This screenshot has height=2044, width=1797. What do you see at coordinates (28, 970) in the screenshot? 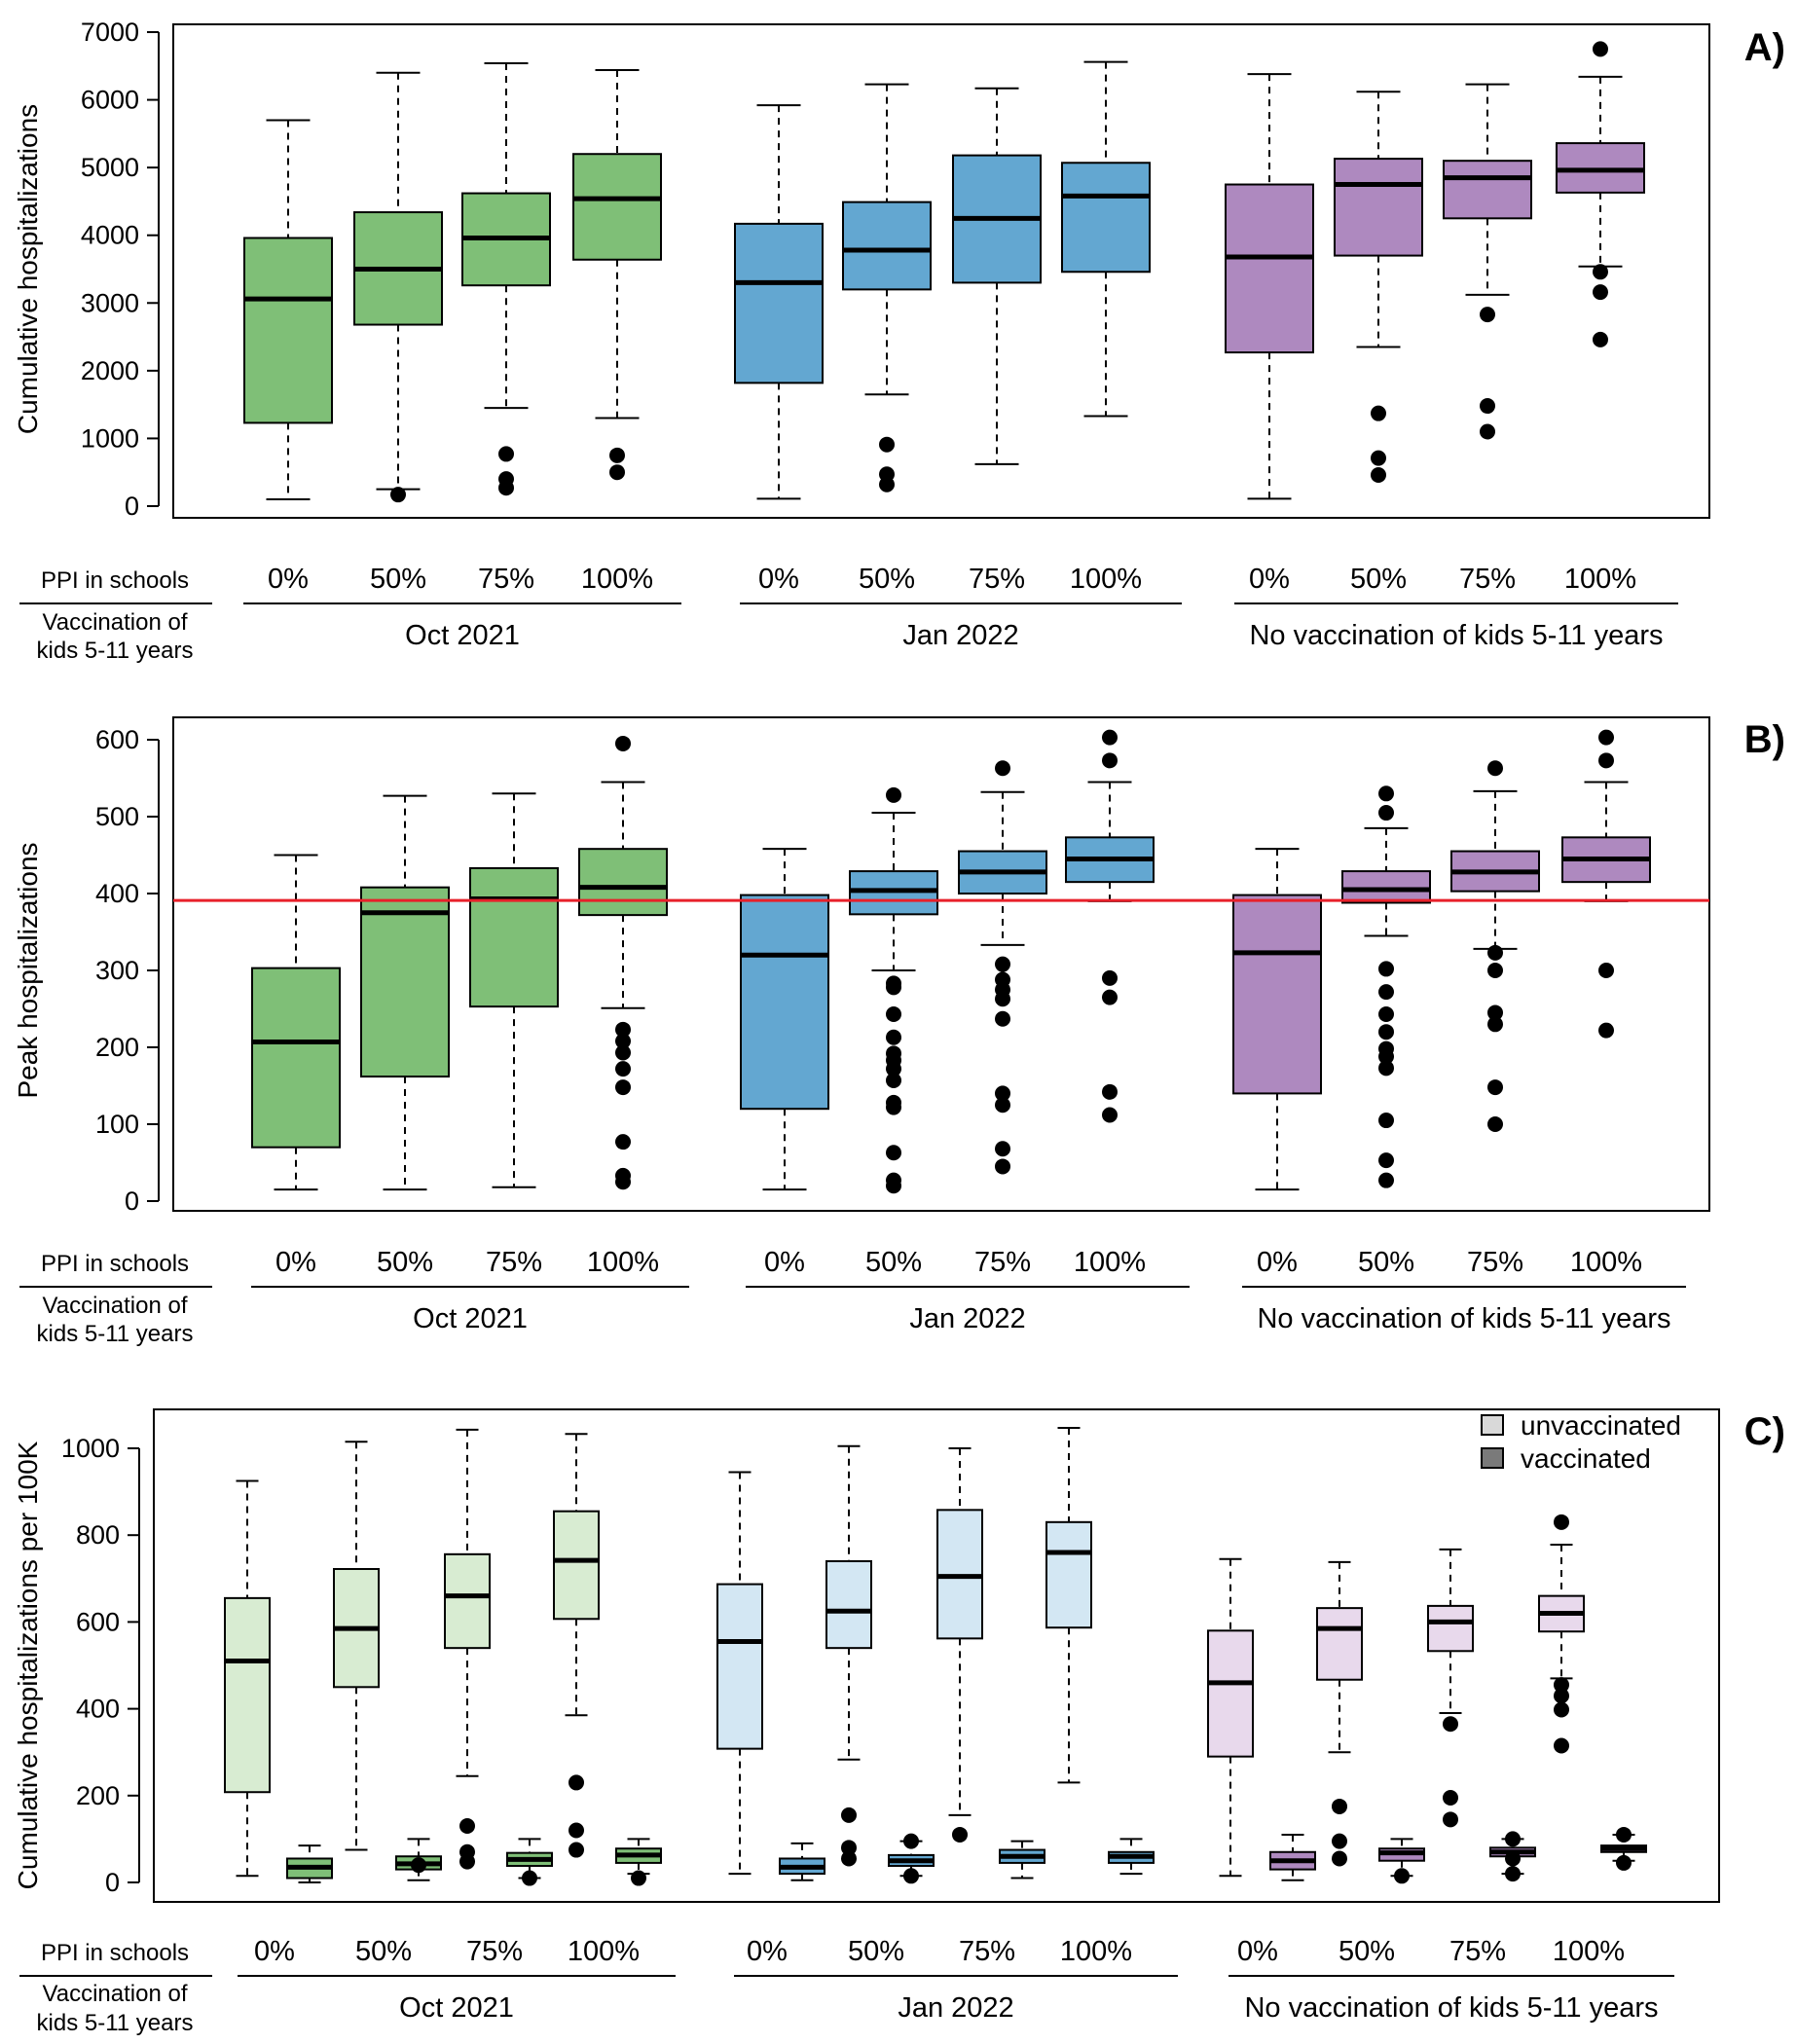
I see `y-axis-label: Peak hospitalizations` at bounding box center [28, 970].